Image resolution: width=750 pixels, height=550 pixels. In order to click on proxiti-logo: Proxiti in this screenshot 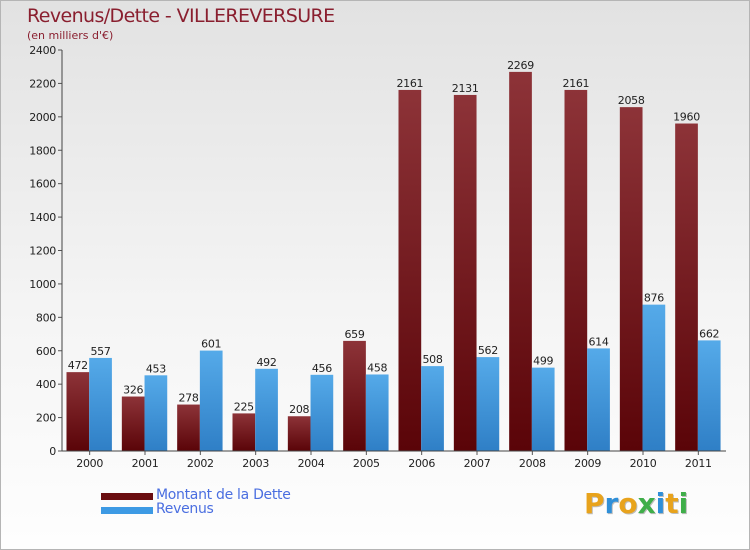, I will do `click(636, 503)`.